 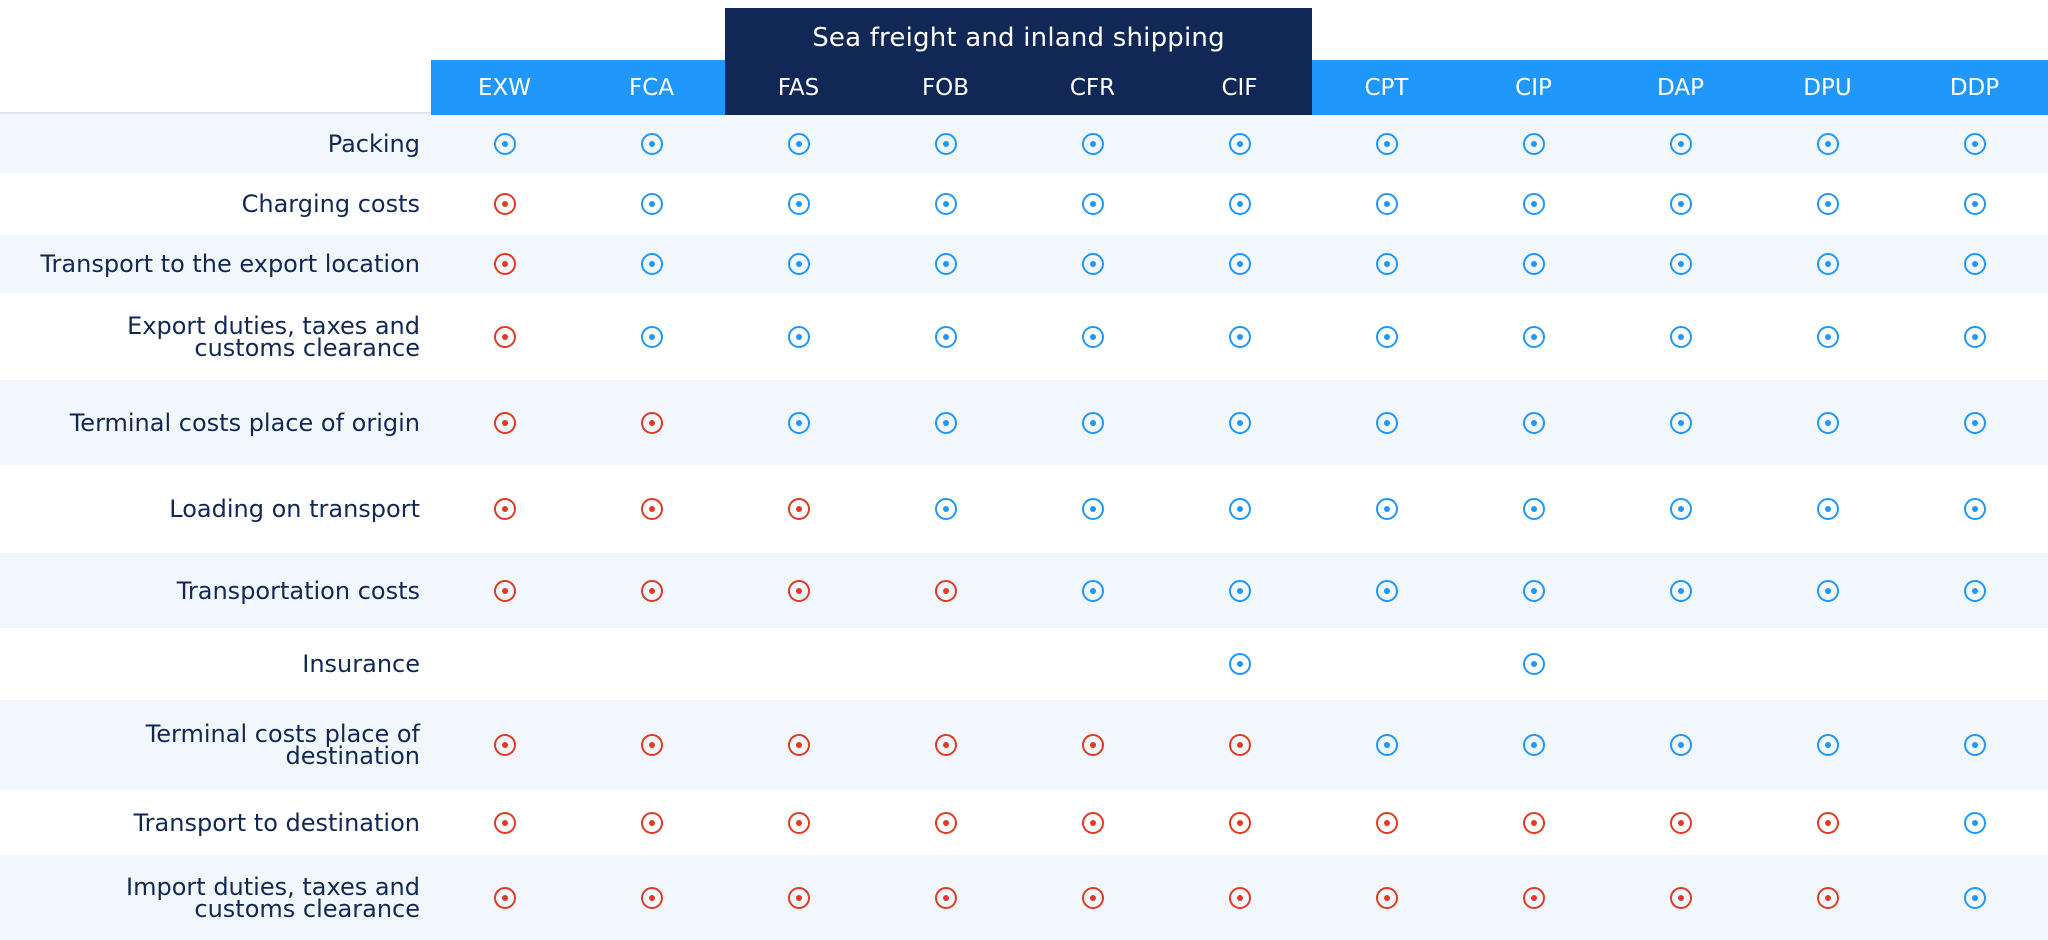 What do you see at coordinates (1974, 87) in the screenshot?
I see `column-header-ddp: DDP` at bounding box center [1974, 87].